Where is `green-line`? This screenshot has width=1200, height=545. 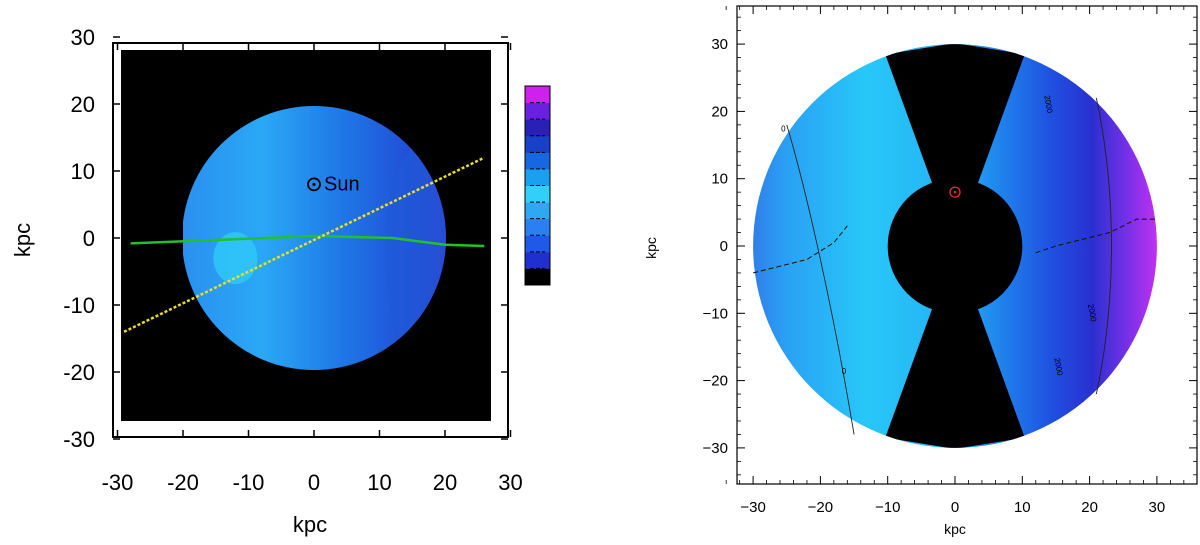
green-line is located at coordinates (307, 241).